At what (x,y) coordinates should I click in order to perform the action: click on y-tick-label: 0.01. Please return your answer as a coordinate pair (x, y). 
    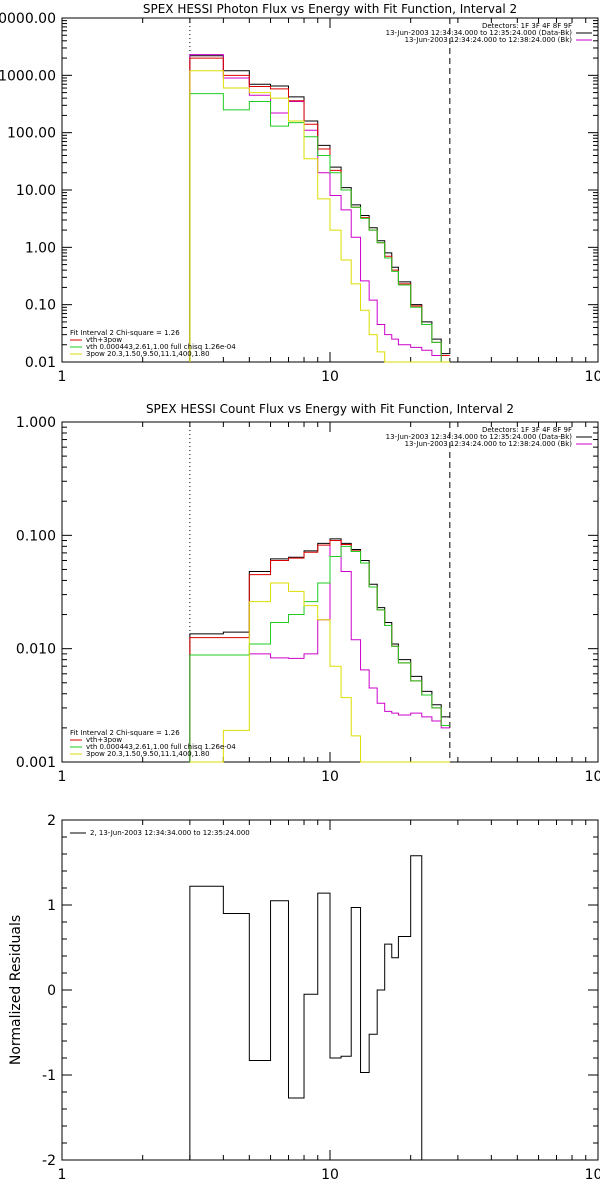
    Looking at the image, I should click on (40, 363).